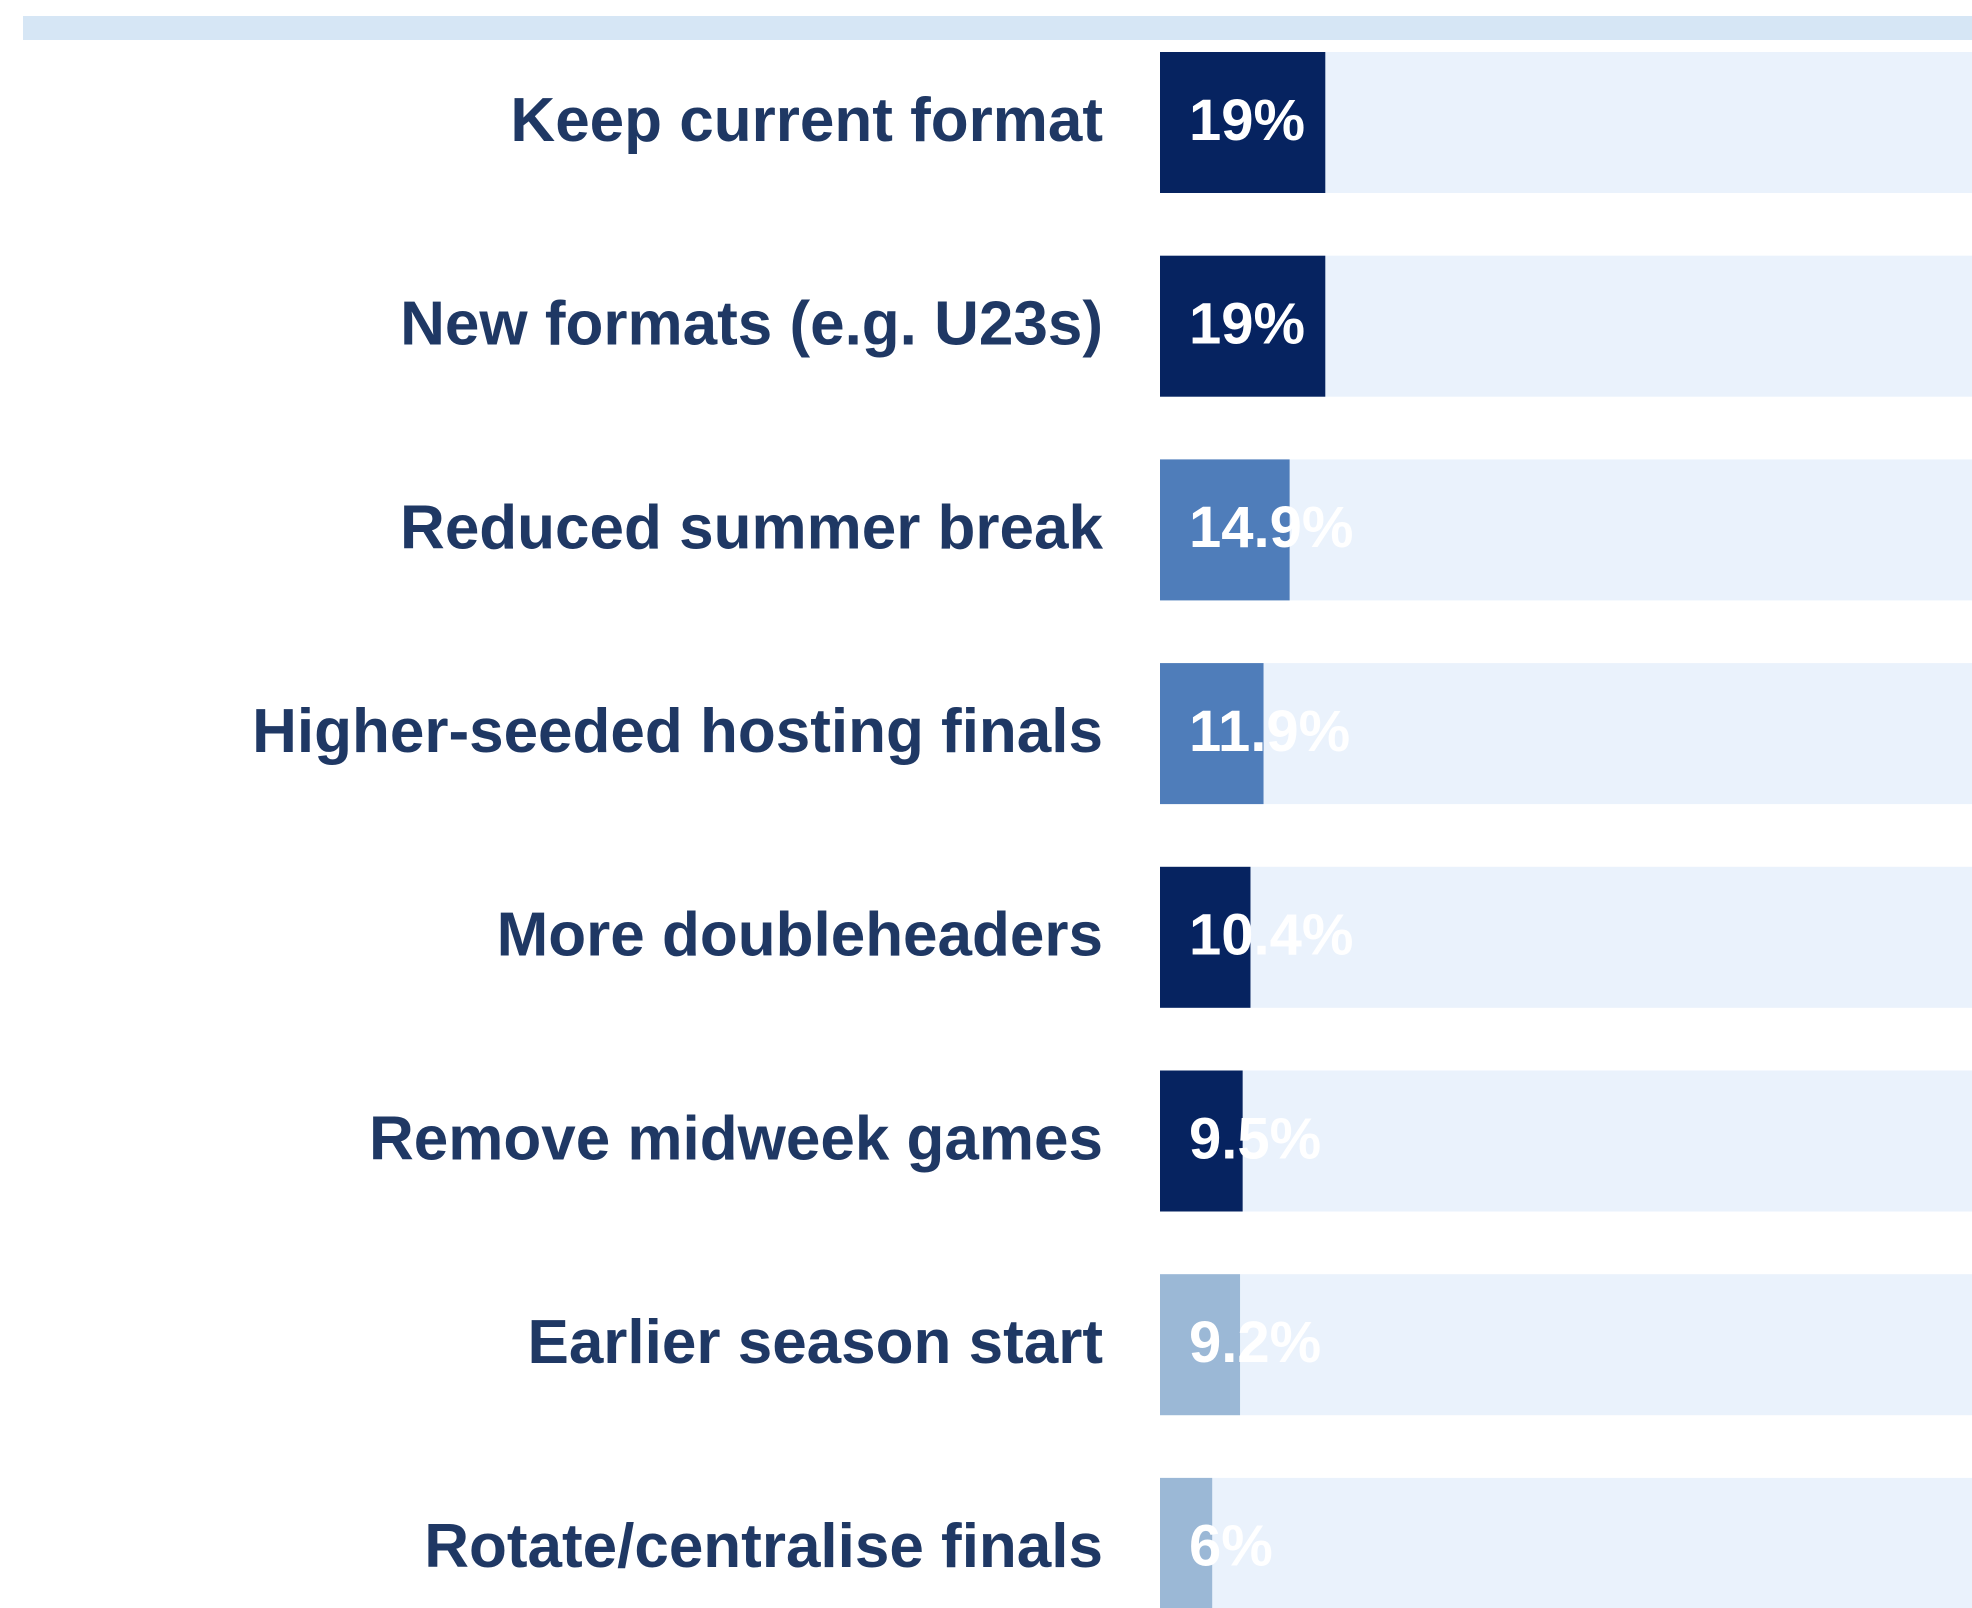 The width and height of the screenshot is (1972, 1608). What do you see at coordinates (751, 527) in the screenshot?
I see `category-label: Reduced summer break` at bounding box center [751, 527].